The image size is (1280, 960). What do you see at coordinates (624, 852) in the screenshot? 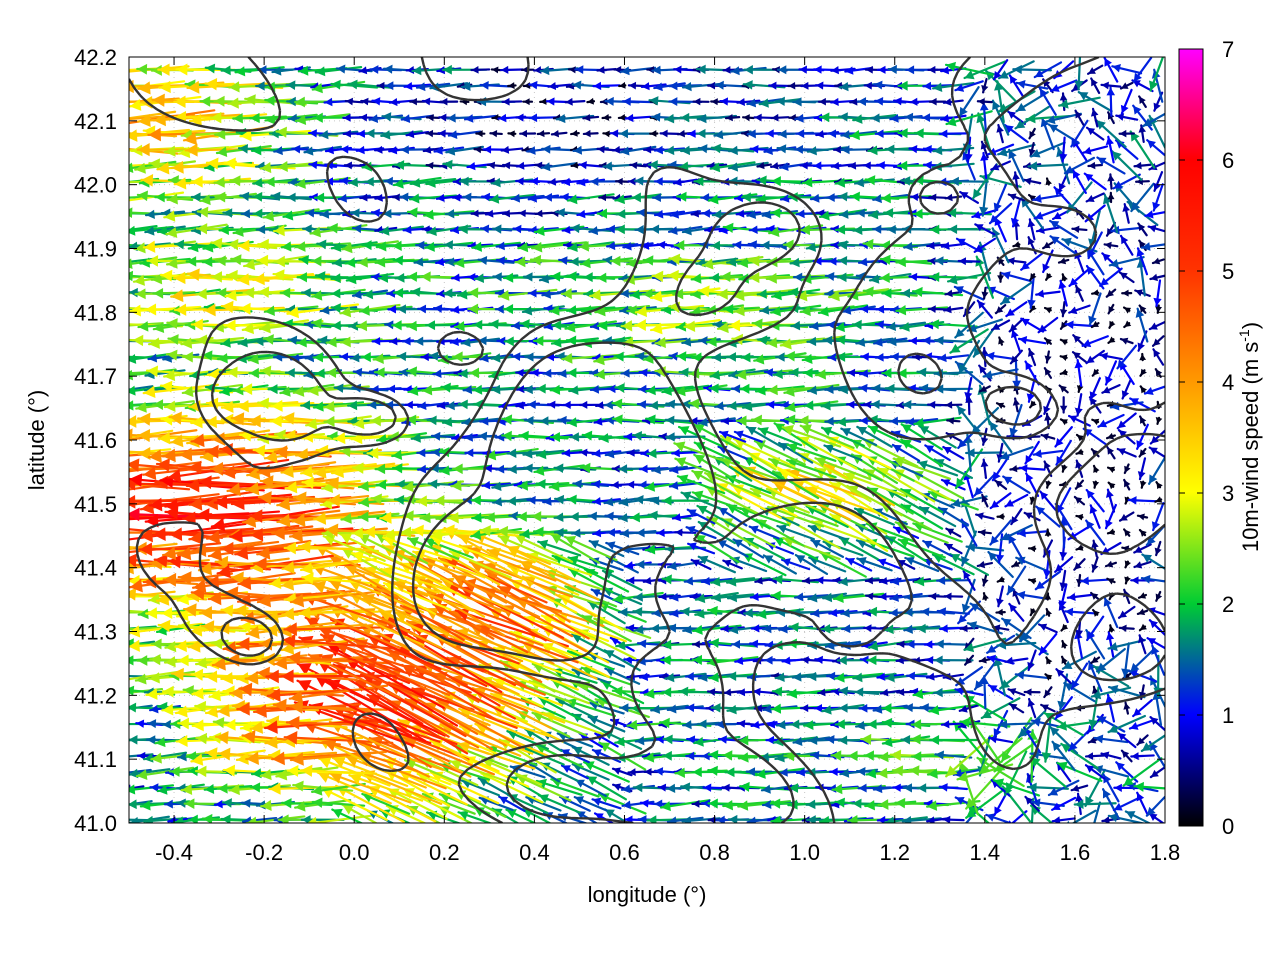
I see `x-tick-label: 0.6` at bounding box center [624, 852].